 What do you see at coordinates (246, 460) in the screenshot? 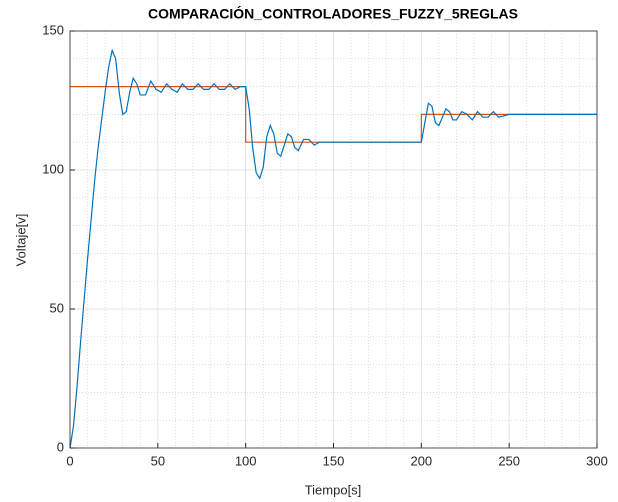
I see `x-tick-label: 100` at bounding box center [246, 460].